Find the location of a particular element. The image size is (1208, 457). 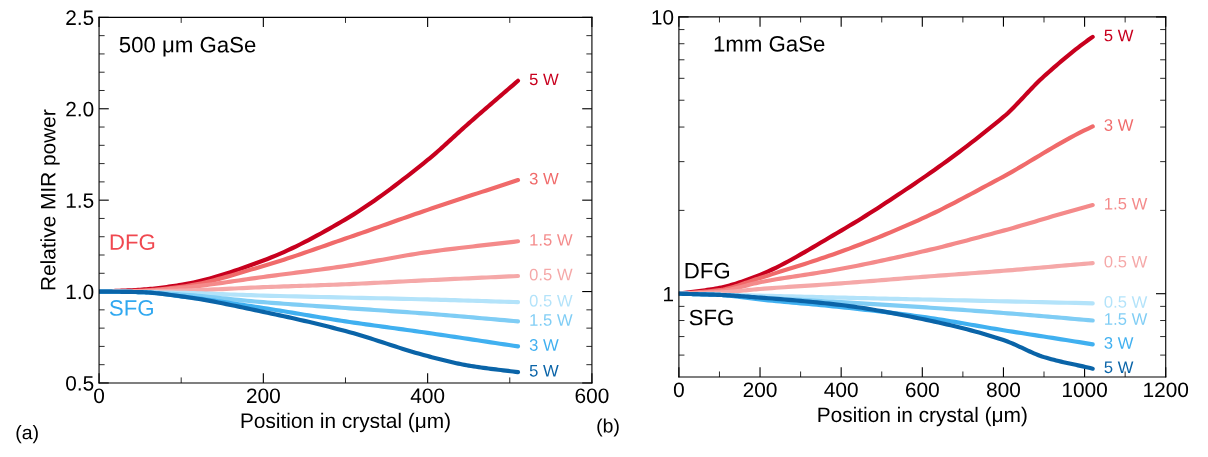

text: (b) is located at coordinates (608, 427).